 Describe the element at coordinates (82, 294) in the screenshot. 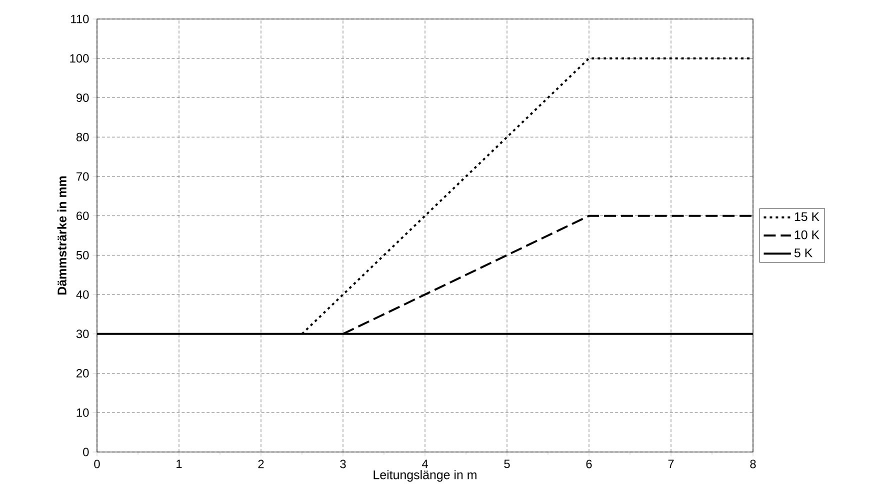

I see `y-tick-label: 40` at that location.